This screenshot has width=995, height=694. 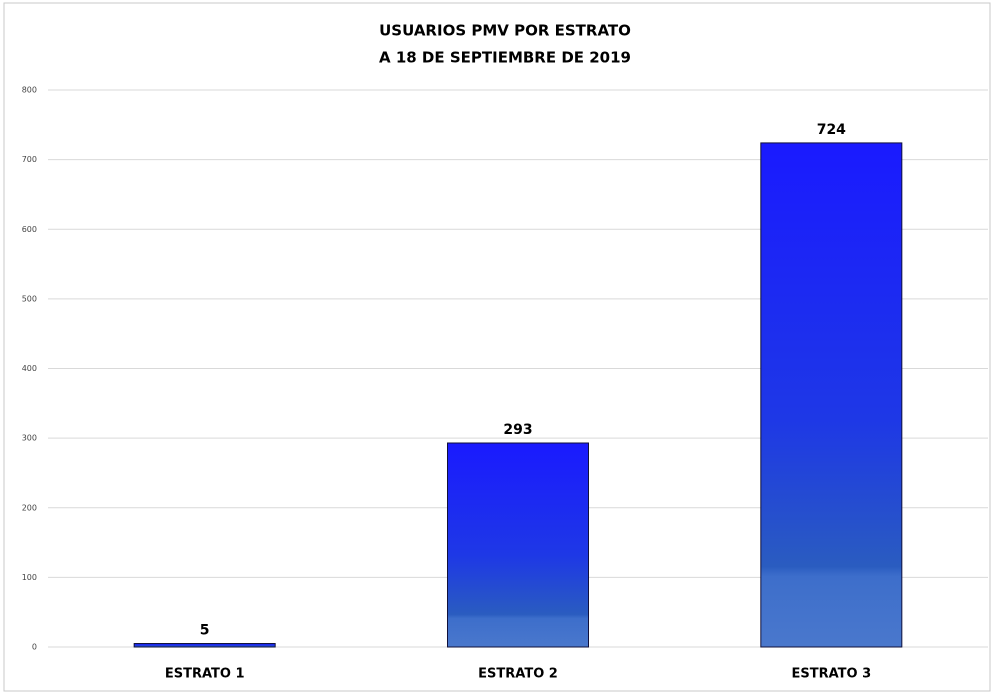 I want to click on y-tick-label: 200, so click(x=29, y=507).